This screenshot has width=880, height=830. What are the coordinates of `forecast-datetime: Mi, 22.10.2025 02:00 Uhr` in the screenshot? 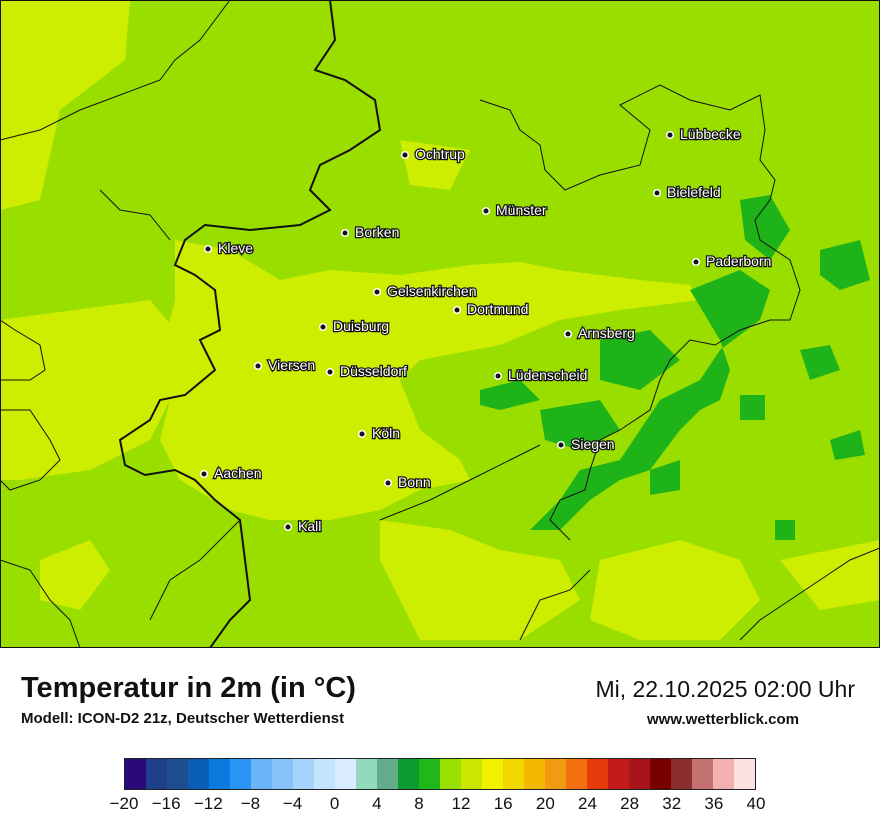 It's located at (725, 689).